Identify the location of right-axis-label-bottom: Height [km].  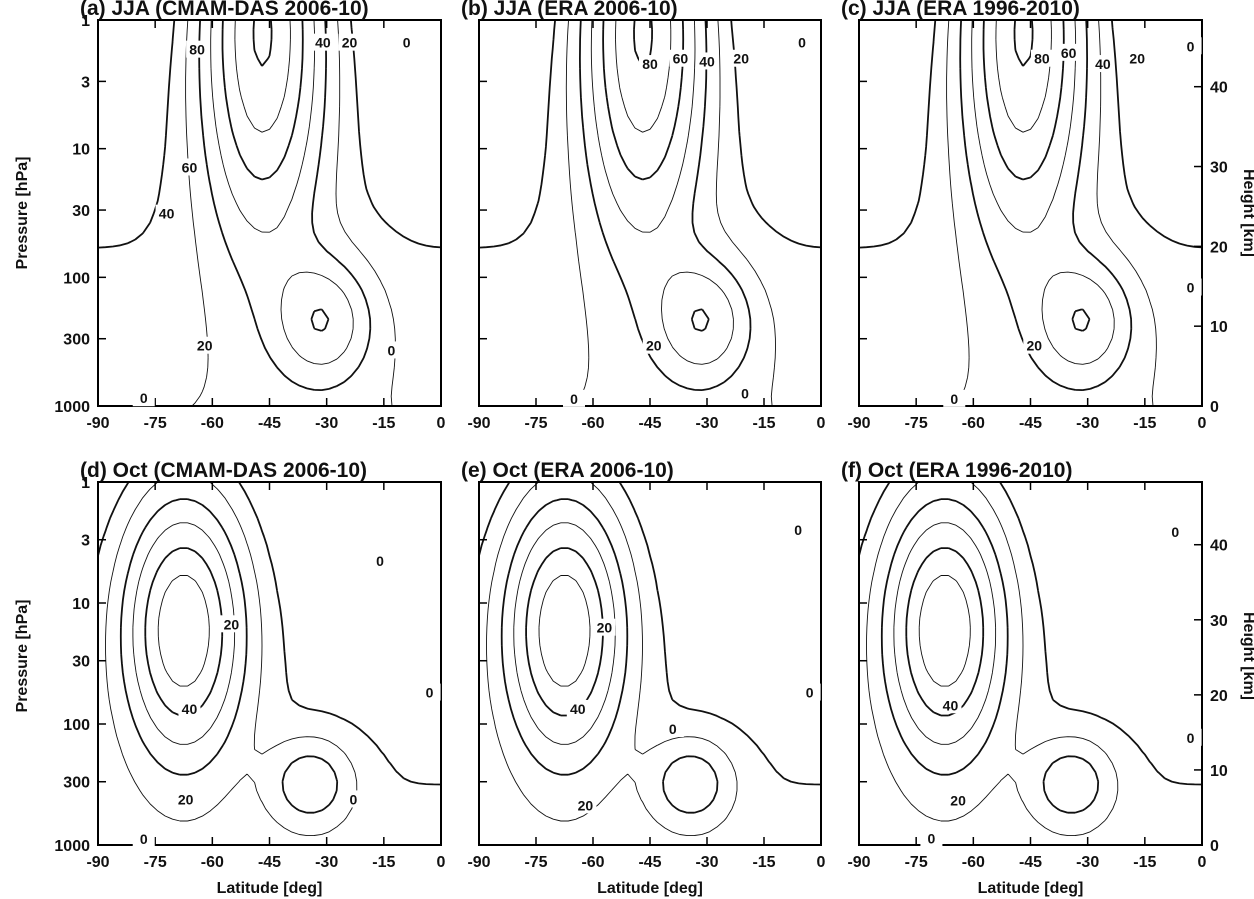
(1247, 656).